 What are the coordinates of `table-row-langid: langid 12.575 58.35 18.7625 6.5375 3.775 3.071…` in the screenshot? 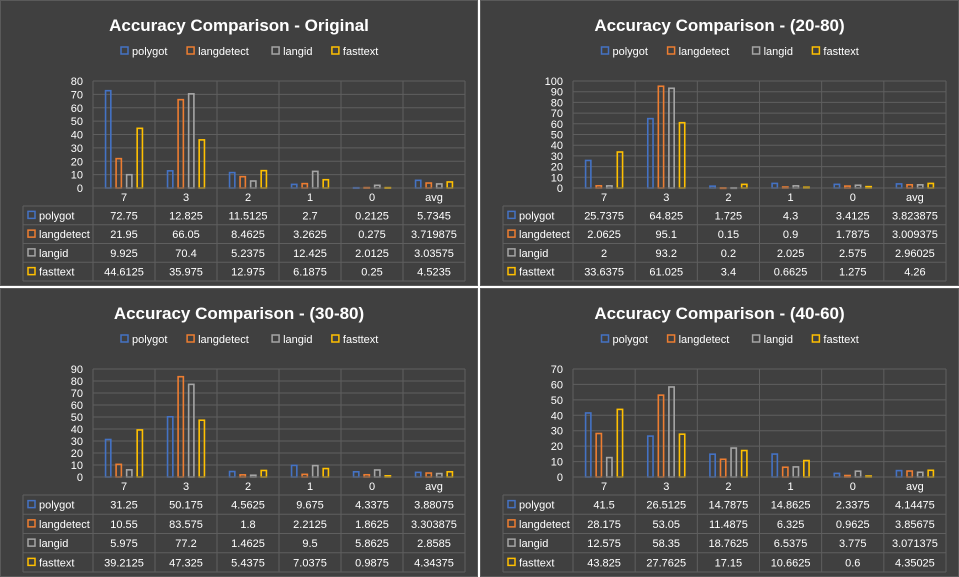 It's located at (722, 544).